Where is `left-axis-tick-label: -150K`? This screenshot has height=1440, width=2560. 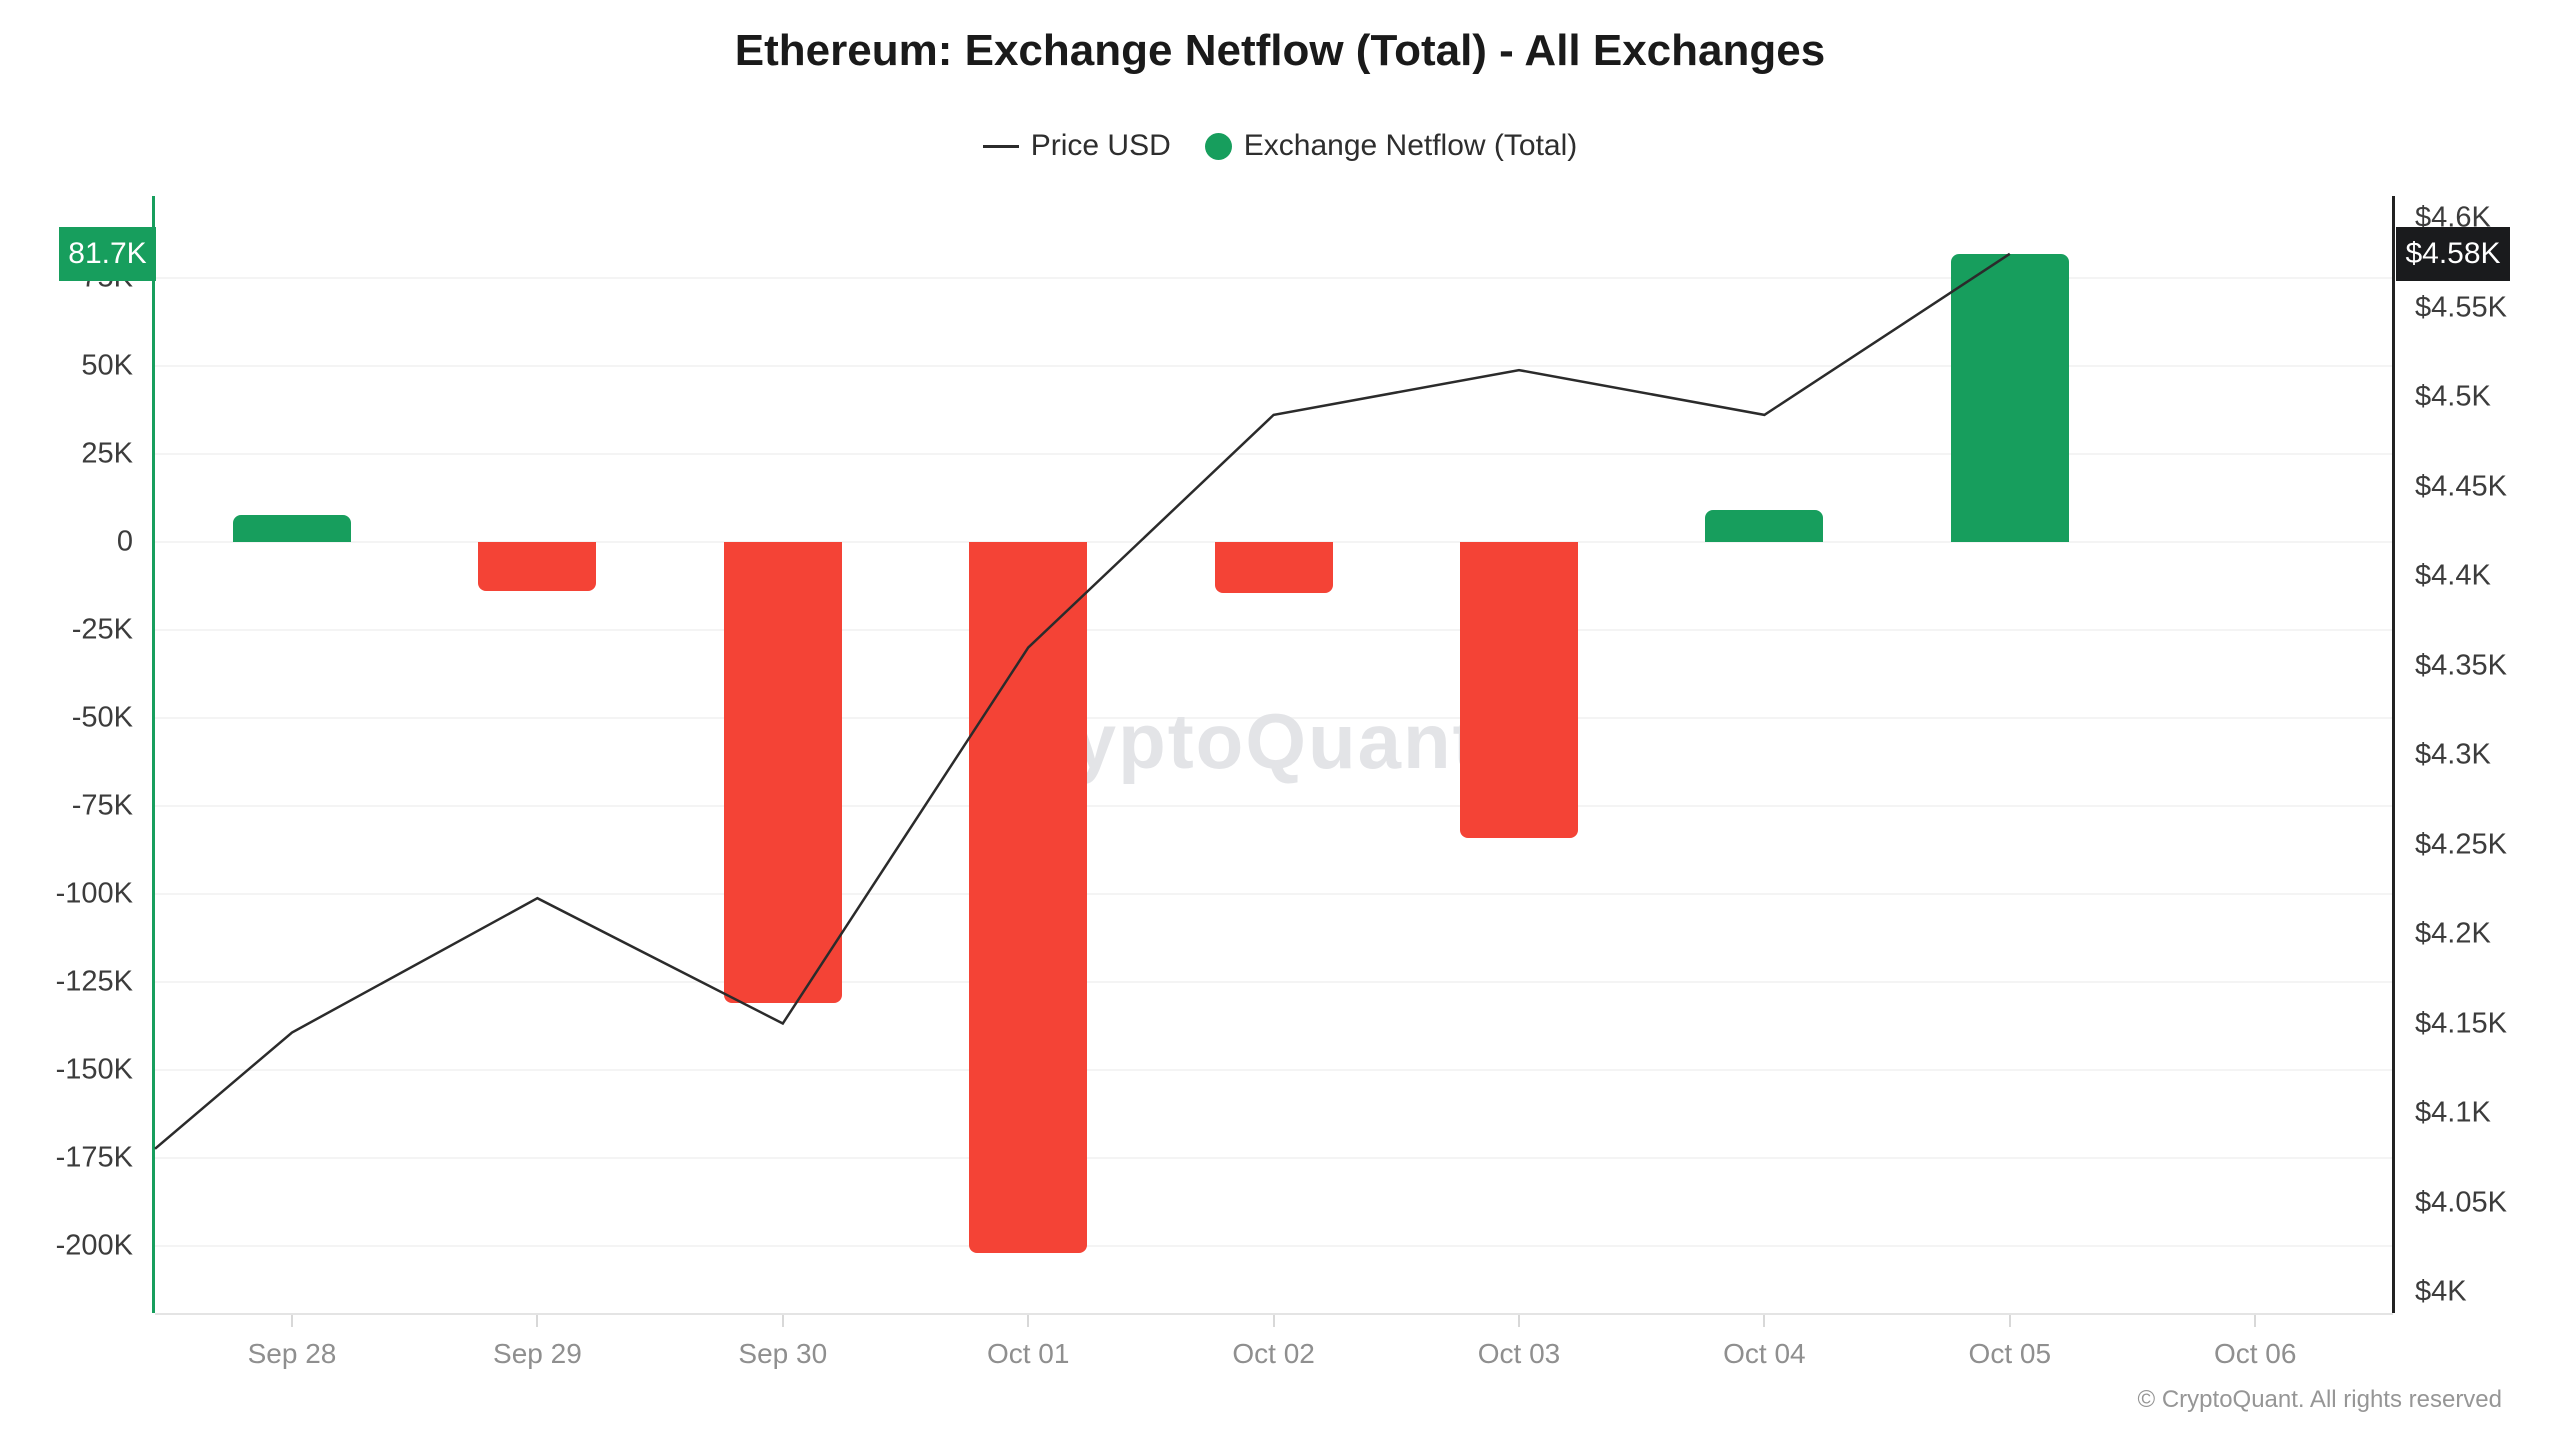
left-axis-tick-label: -150K is located at coordinates (94, 1069).